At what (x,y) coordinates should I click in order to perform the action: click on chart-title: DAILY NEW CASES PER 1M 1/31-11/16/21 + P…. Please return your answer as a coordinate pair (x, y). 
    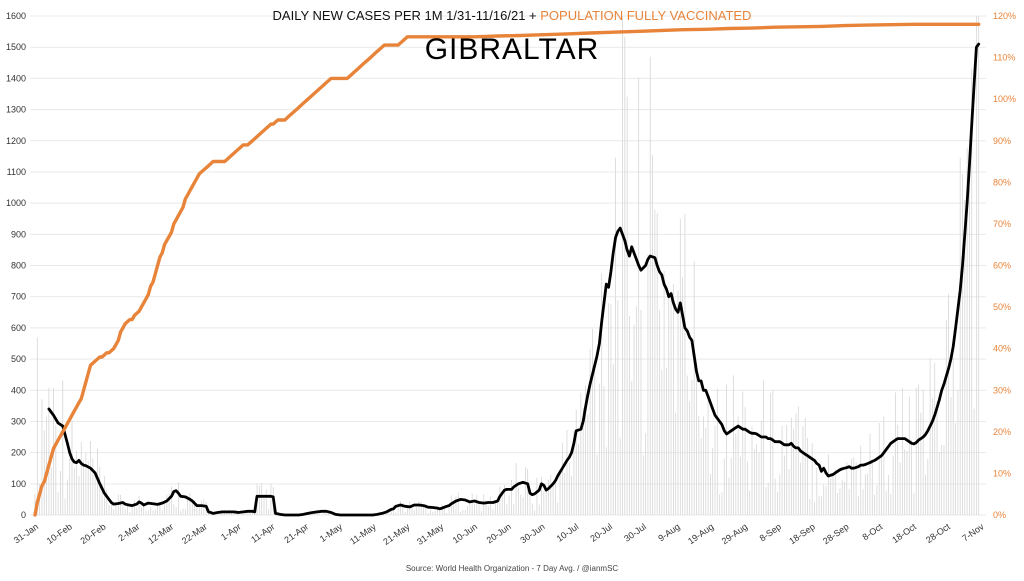
    Looking at the image, I should click on (512, 15).